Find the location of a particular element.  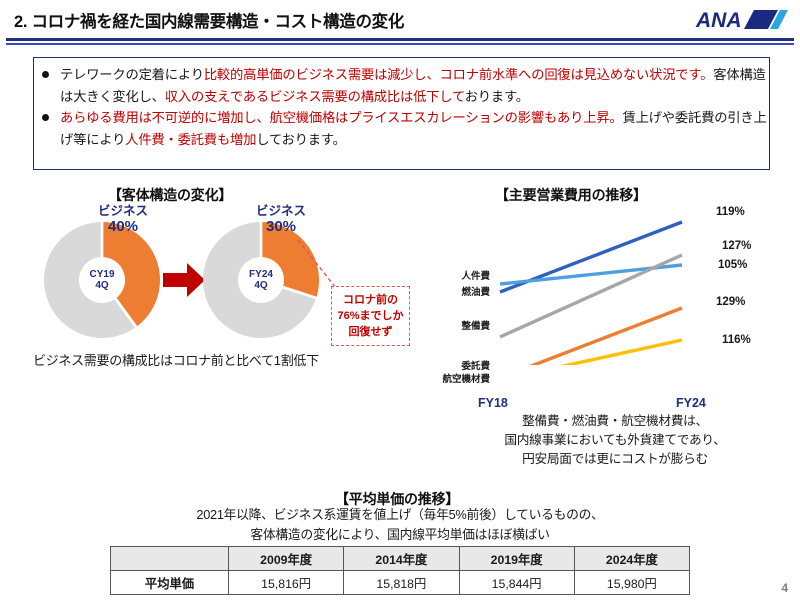

left-panel-heading: 【客体構造の変化】 is located at coordinates (170, 195).